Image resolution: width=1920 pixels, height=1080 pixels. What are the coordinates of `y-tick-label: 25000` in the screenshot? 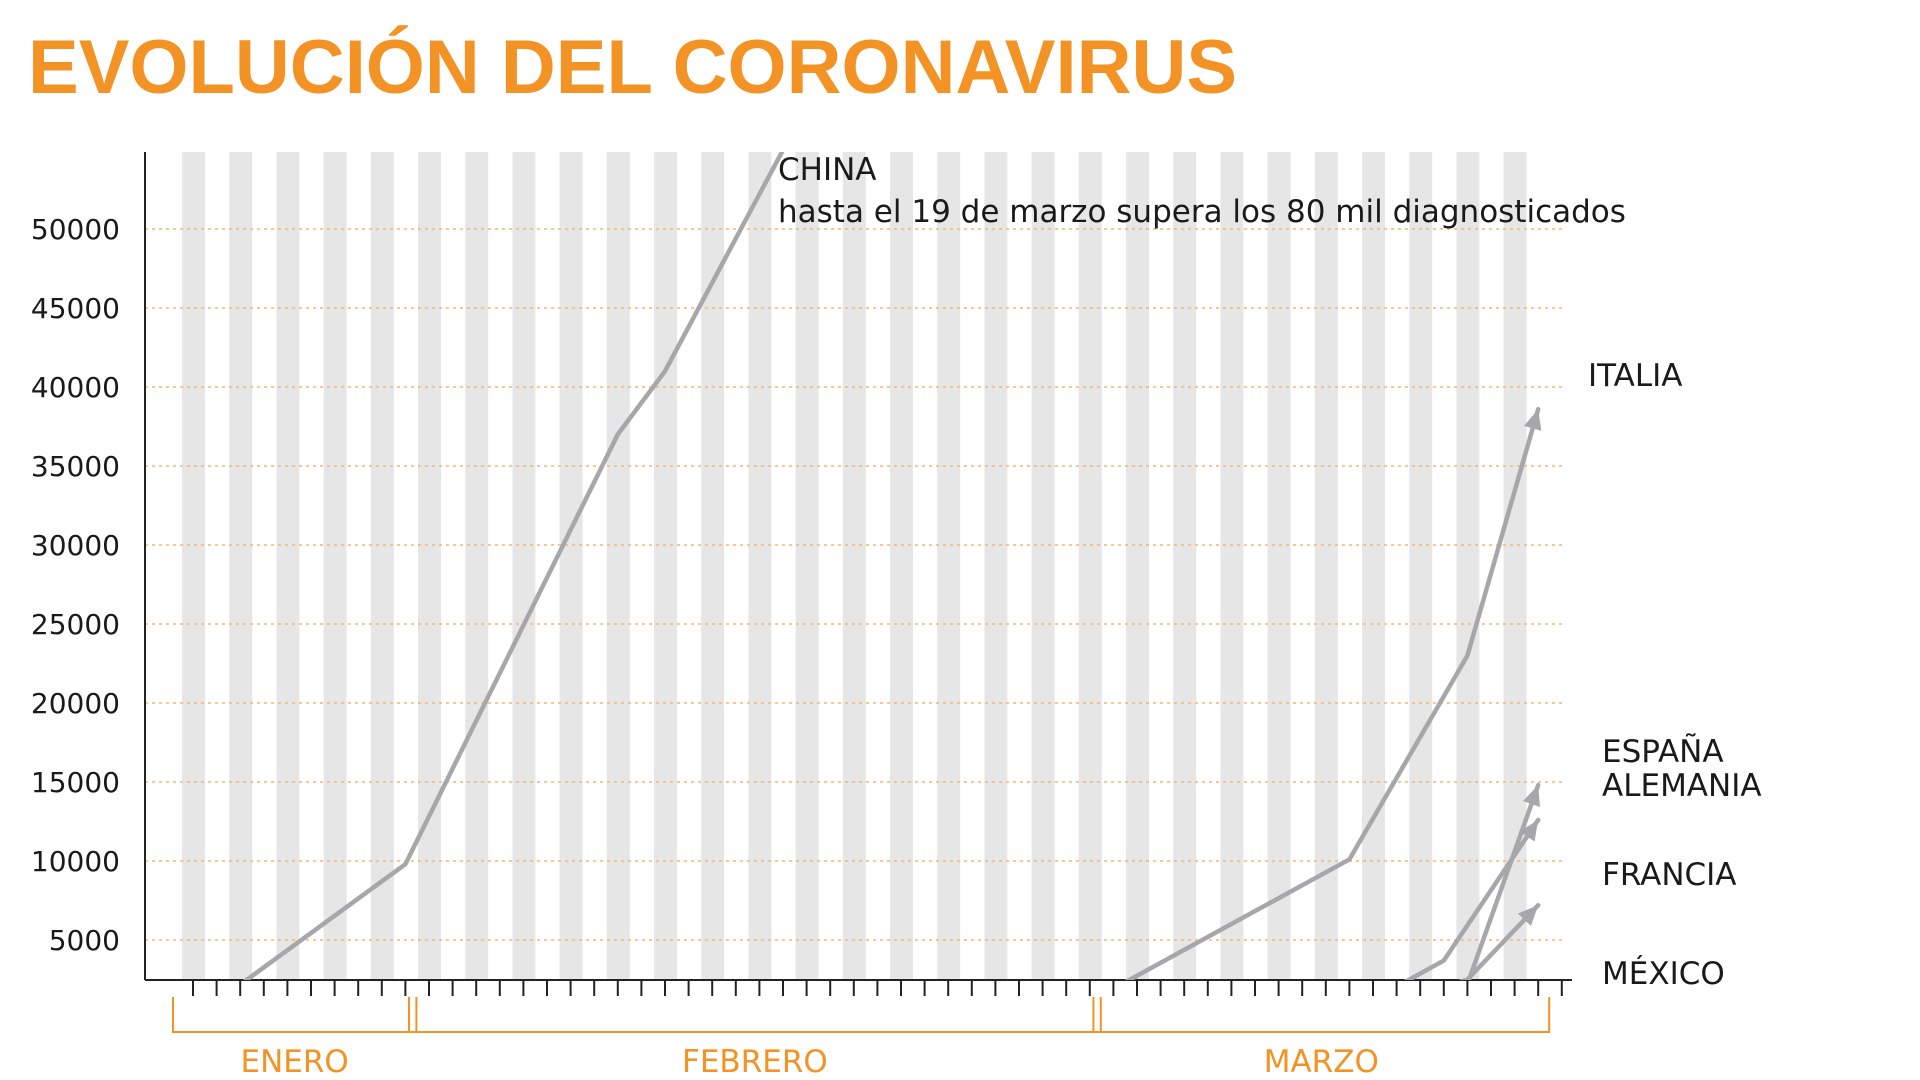 It's located at (75, 624).